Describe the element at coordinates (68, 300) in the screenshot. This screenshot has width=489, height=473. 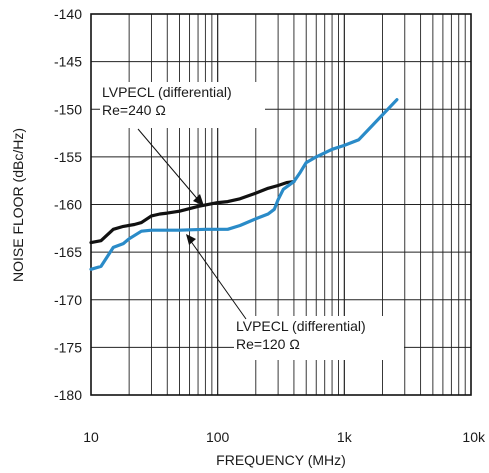
I see `y-tick-label: -170` at that location.